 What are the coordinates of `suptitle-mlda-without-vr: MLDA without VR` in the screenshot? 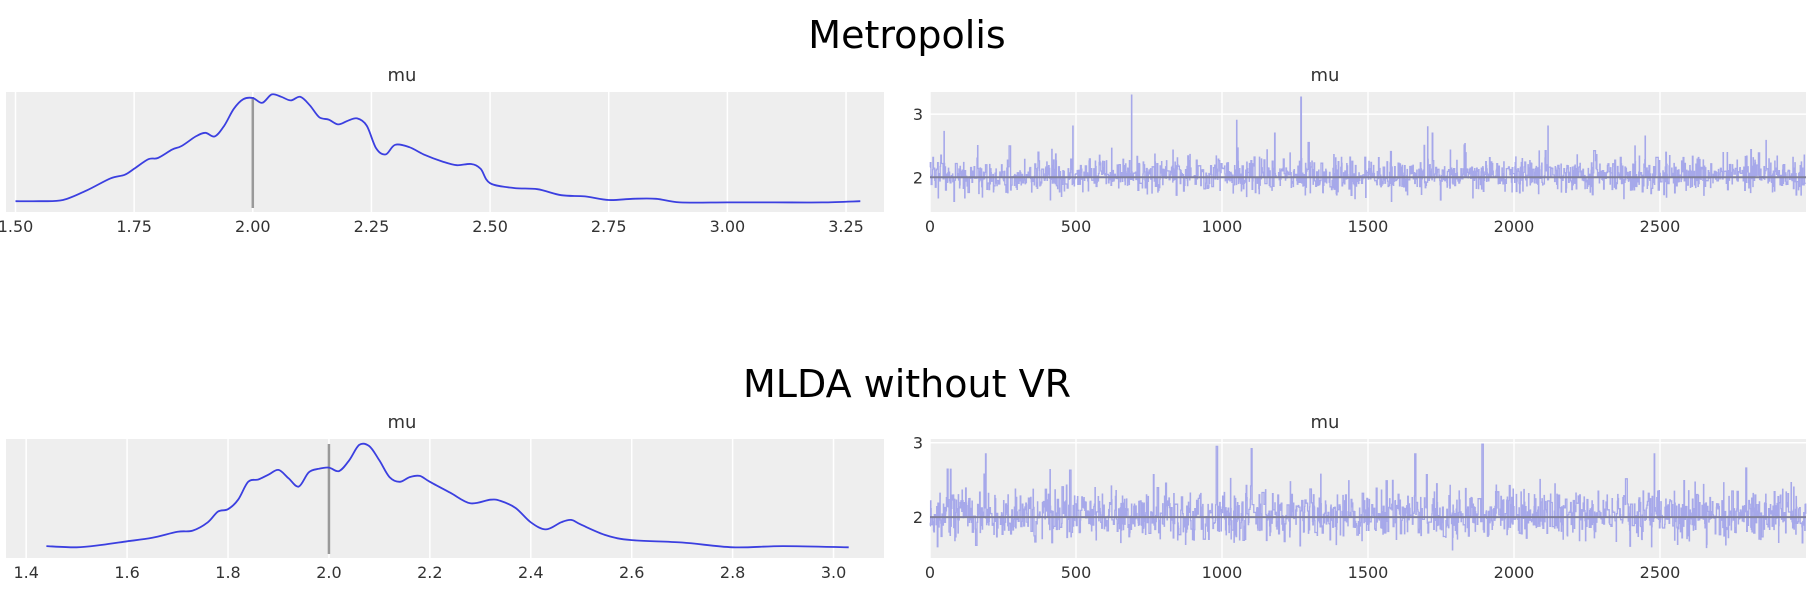 It's located at (907, 384).